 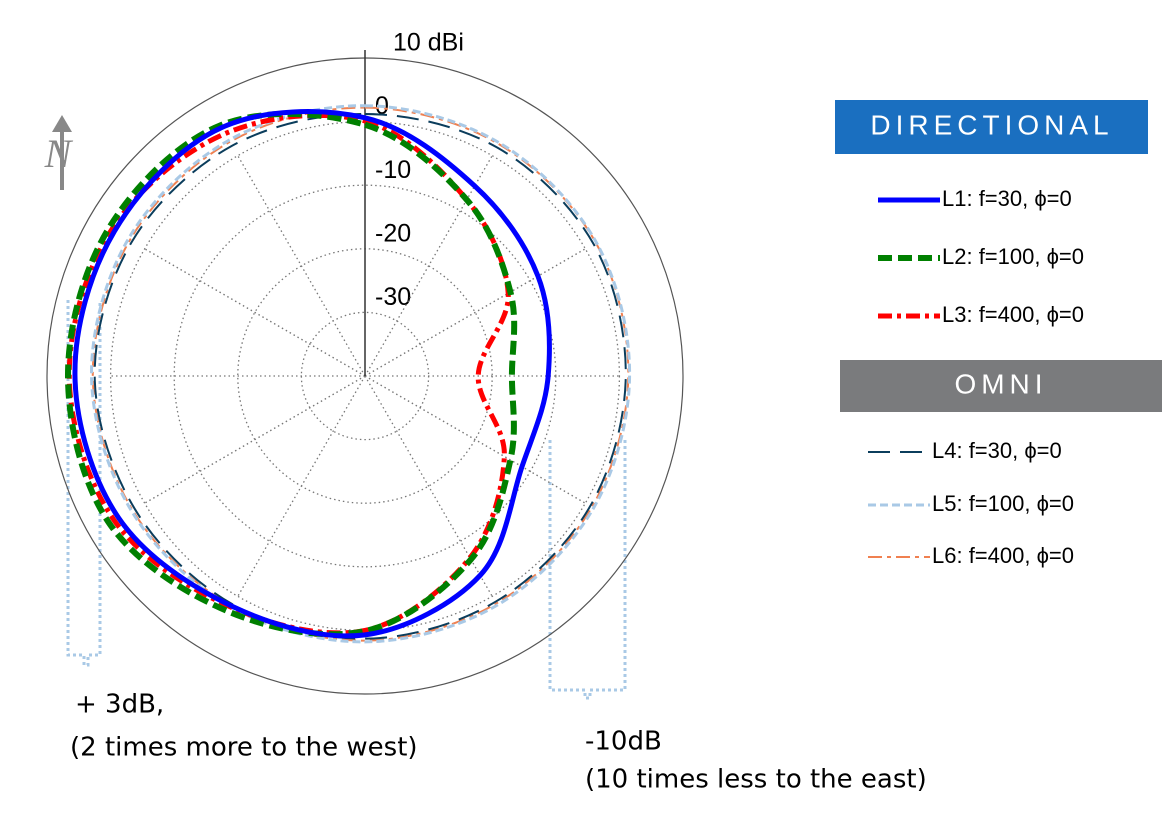 I want to click on legend-label: L1: f=30, ϕ=0, so click(x=1007, y=198).